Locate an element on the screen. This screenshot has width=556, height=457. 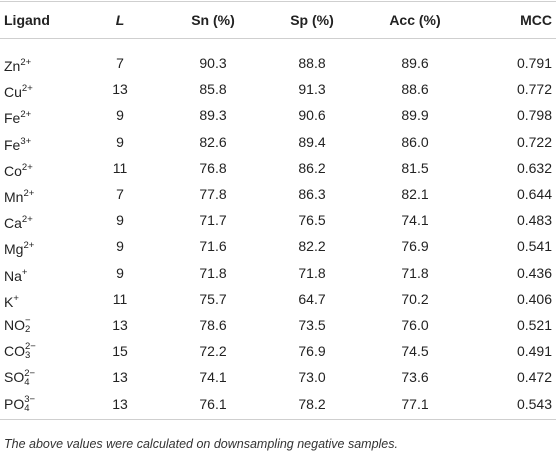
ligand-base: PO is located at coordinates (14, 403).